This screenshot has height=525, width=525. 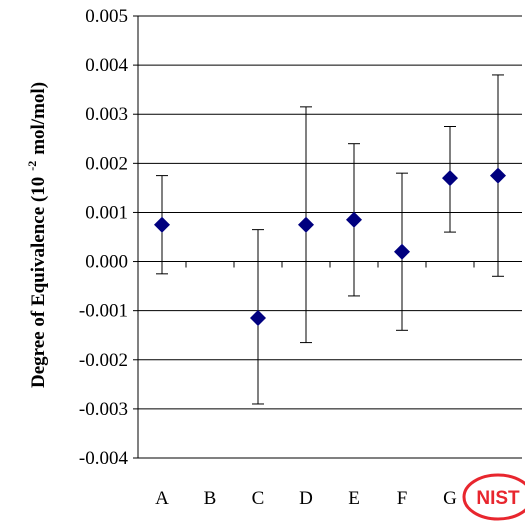 What do you see at coordinates (306, 498) in the screenshot?
I see `x-category-label: D` at bounding box center [306, 498].